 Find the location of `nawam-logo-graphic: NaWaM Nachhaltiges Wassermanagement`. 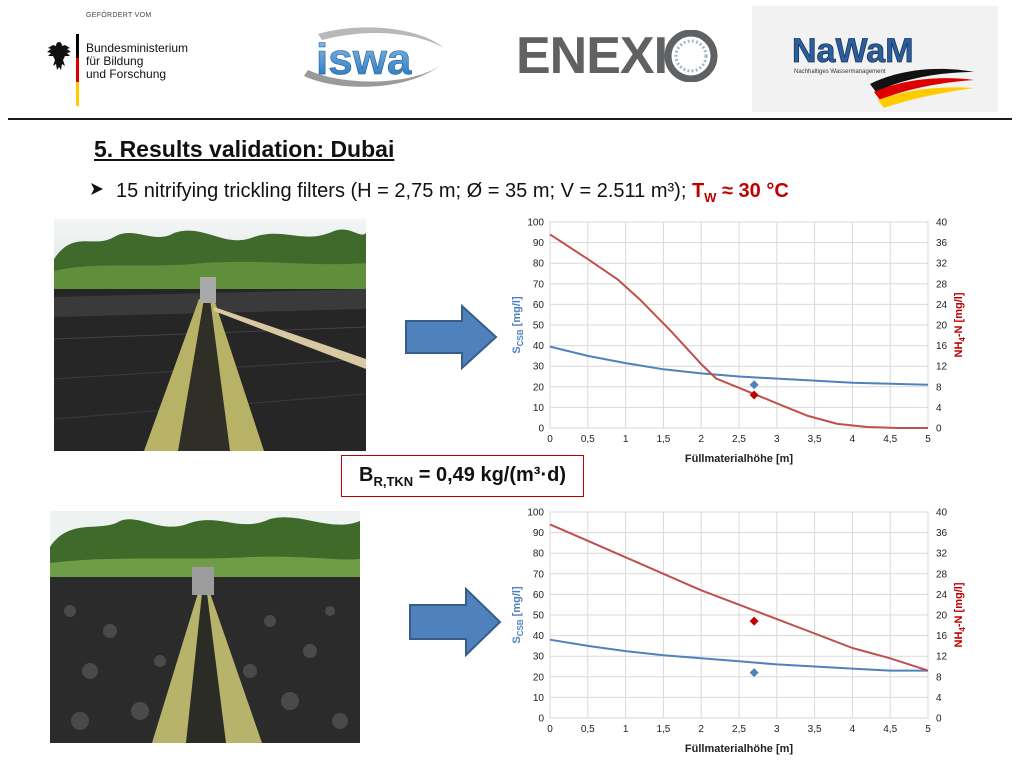

nawam-logo-graphic: NaWaM Nachhaltiges Wassermanagement is located at coordinates (883, 70).